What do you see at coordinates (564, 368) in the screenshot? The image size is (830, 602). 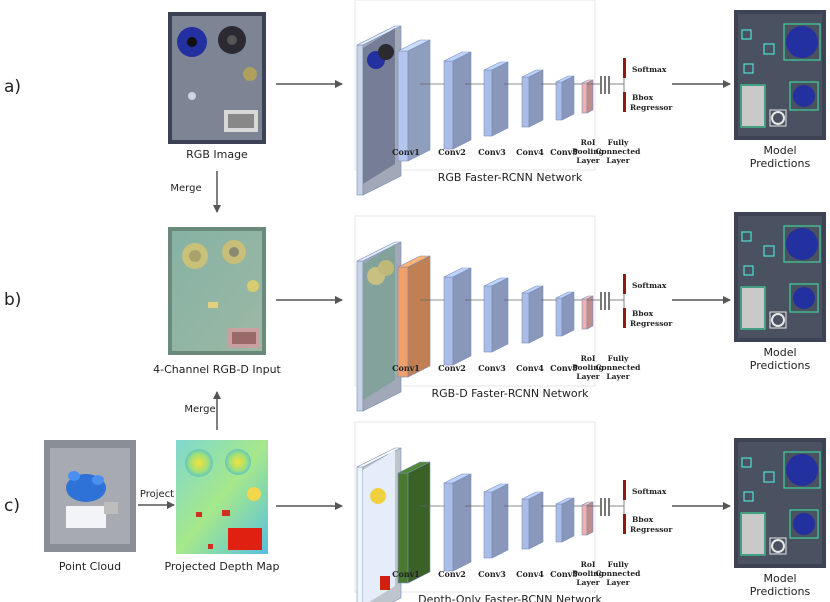 I see `conv-label-5: Conv5` at bounding box center [564, 368].